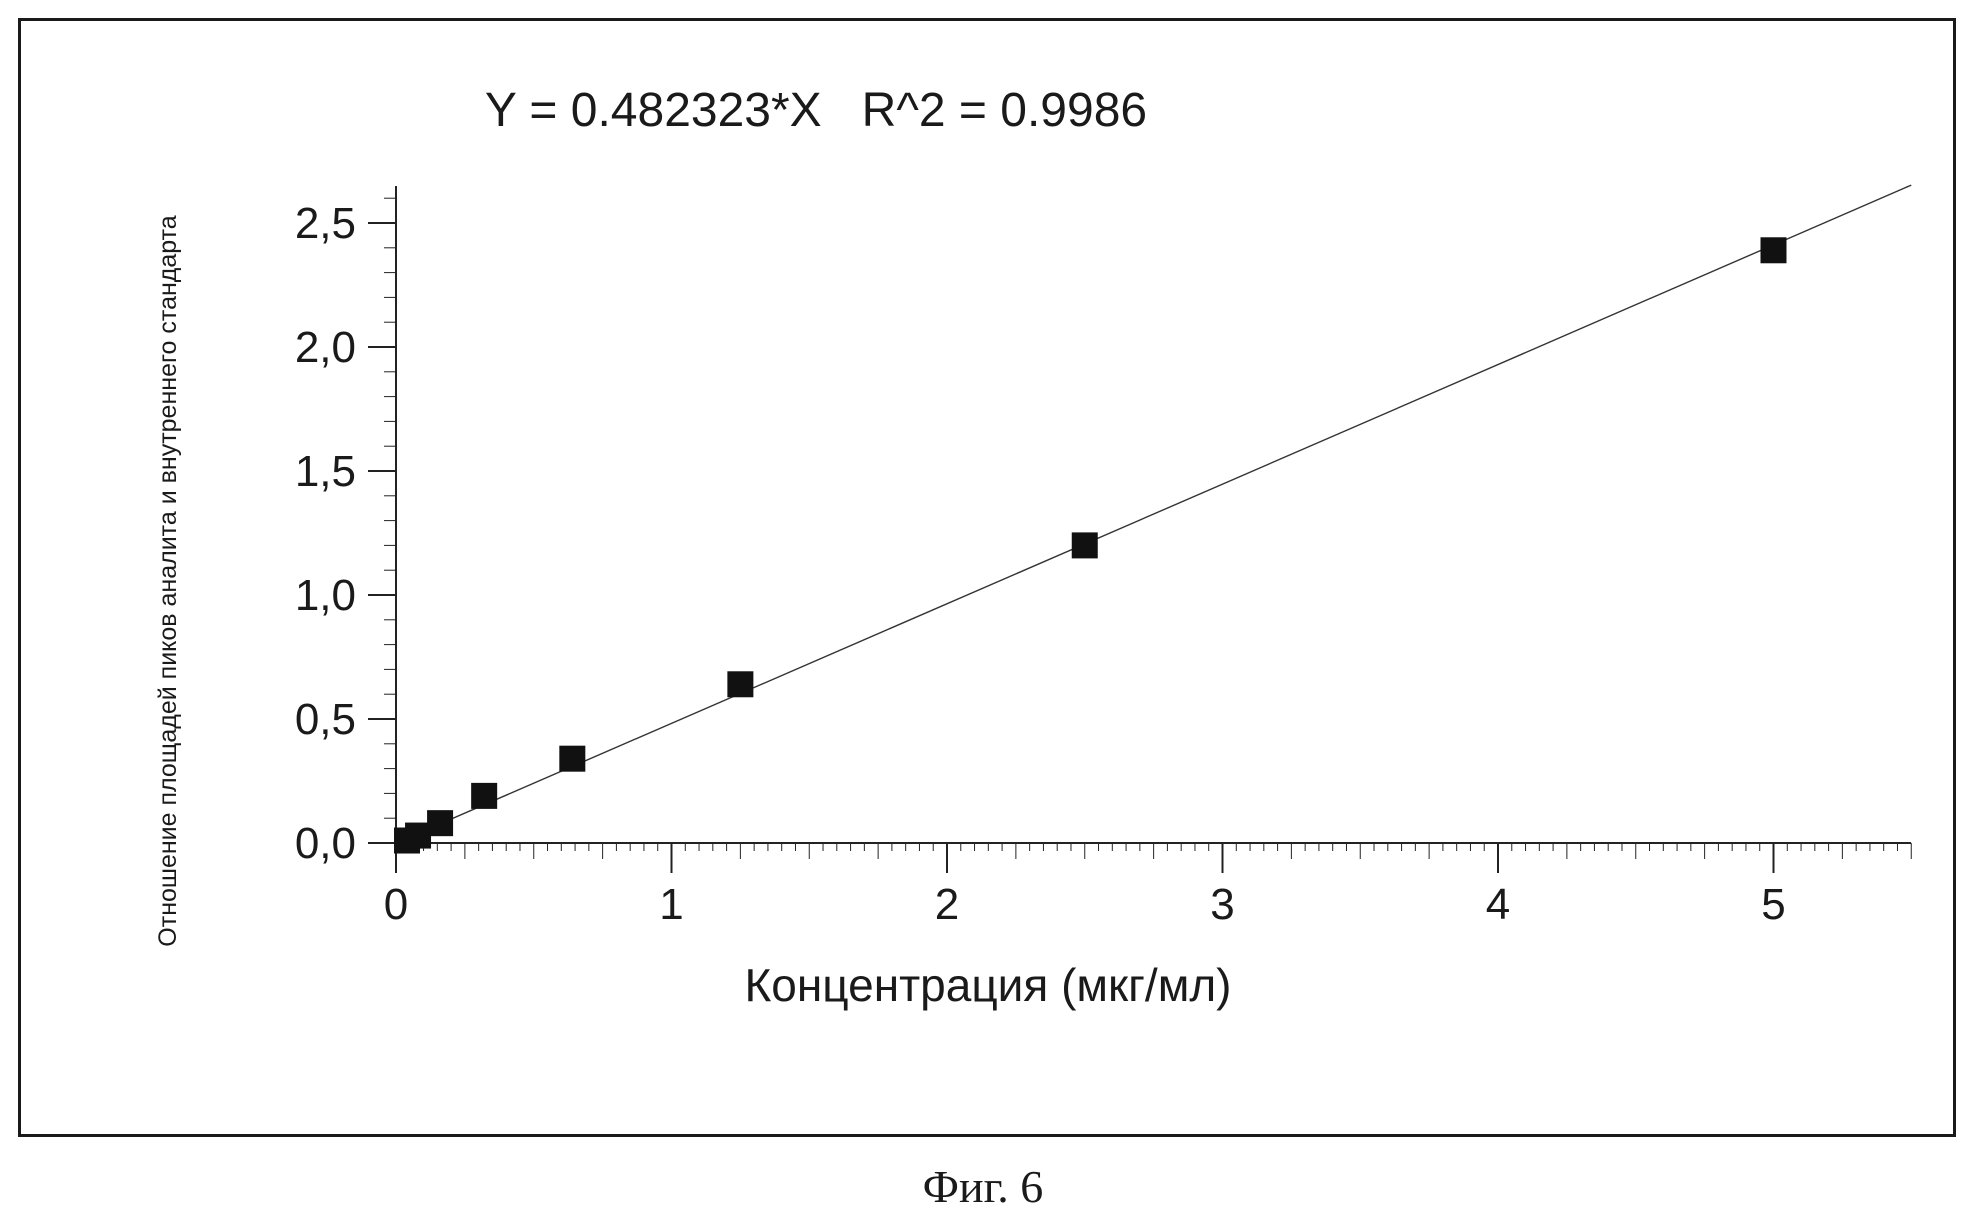 The image size is (1966, 1222). Describe the element at coordinates (325, 595) in the screenshot. I see `y-tick-label: 1,0` at that location.